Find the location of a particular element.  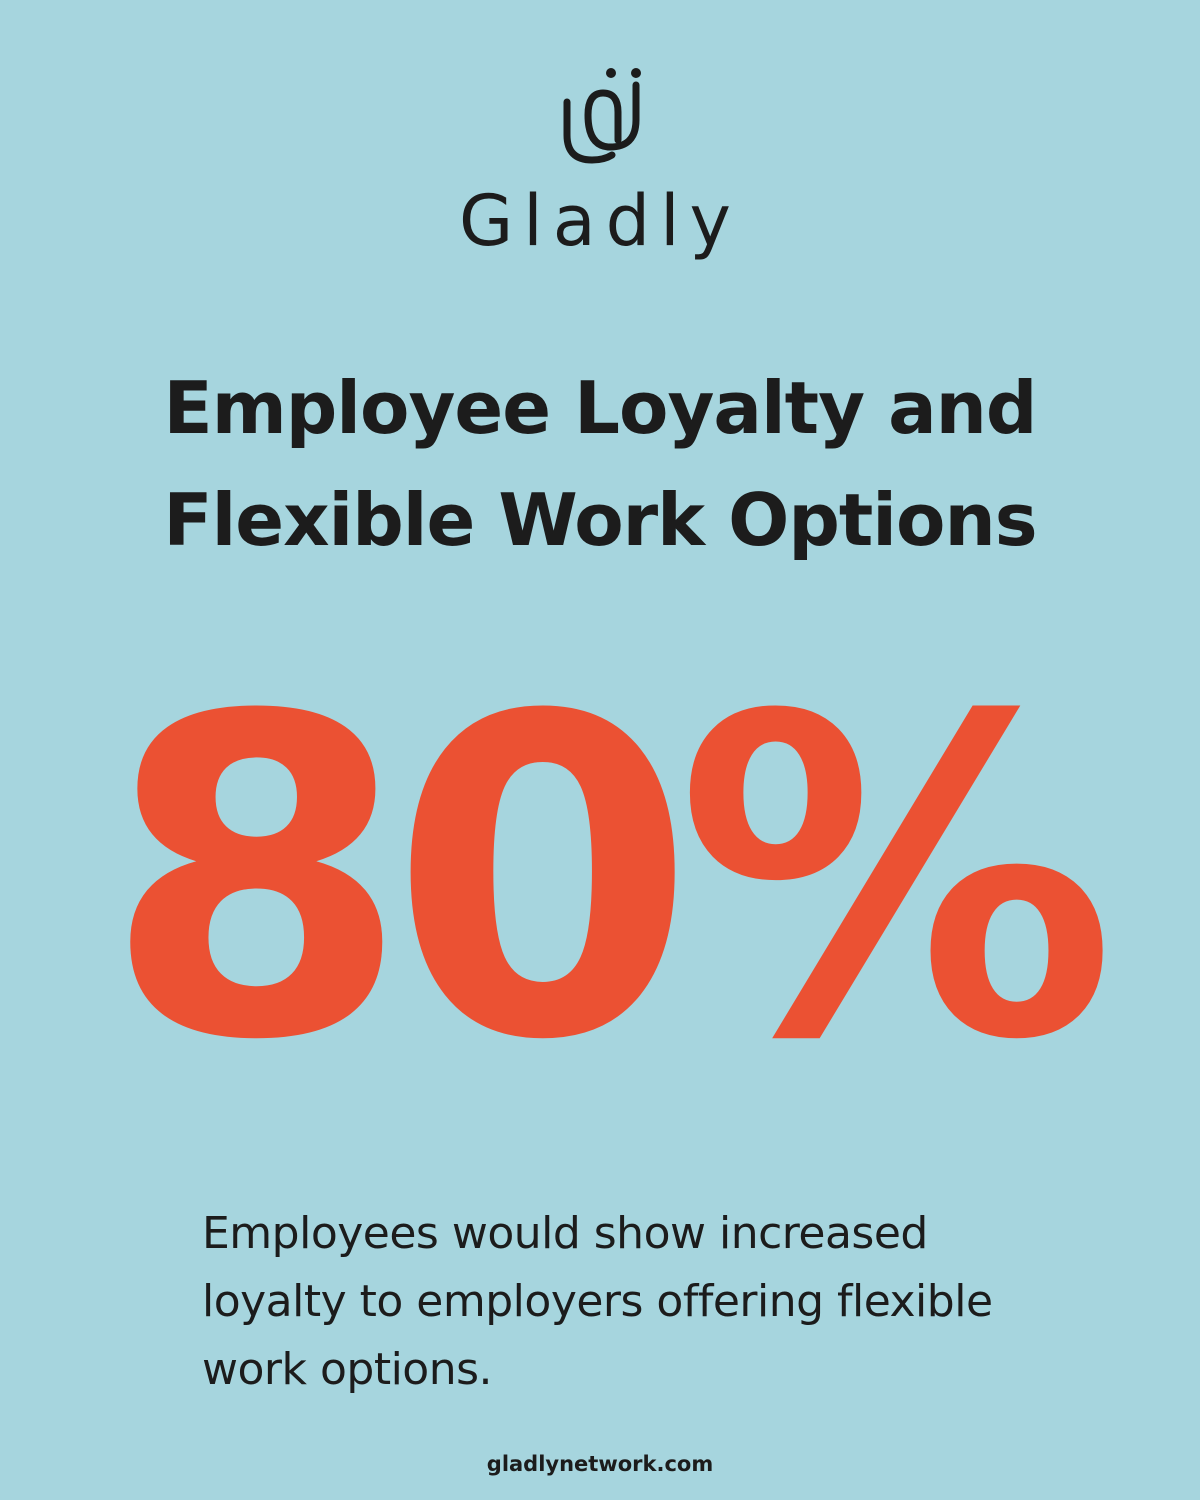

title-line: Employee Loyalty and is located at coordinates (600, 408).